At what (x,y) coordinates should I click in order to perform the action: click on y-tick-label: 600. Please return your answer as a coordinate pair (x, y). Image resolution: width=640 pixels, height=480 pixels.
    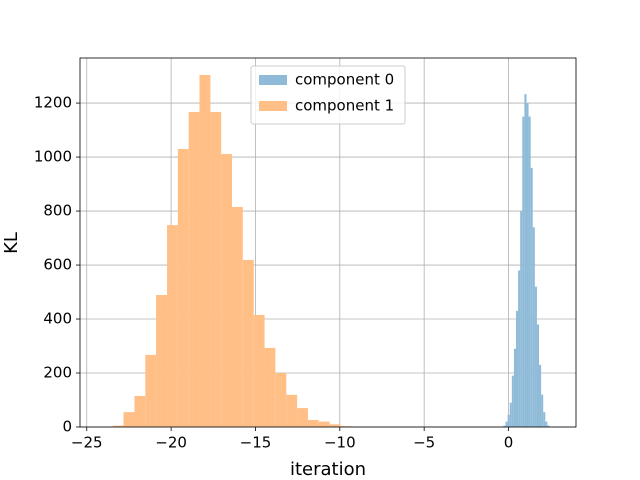
    Looking at the image, I should click on (57, 265).